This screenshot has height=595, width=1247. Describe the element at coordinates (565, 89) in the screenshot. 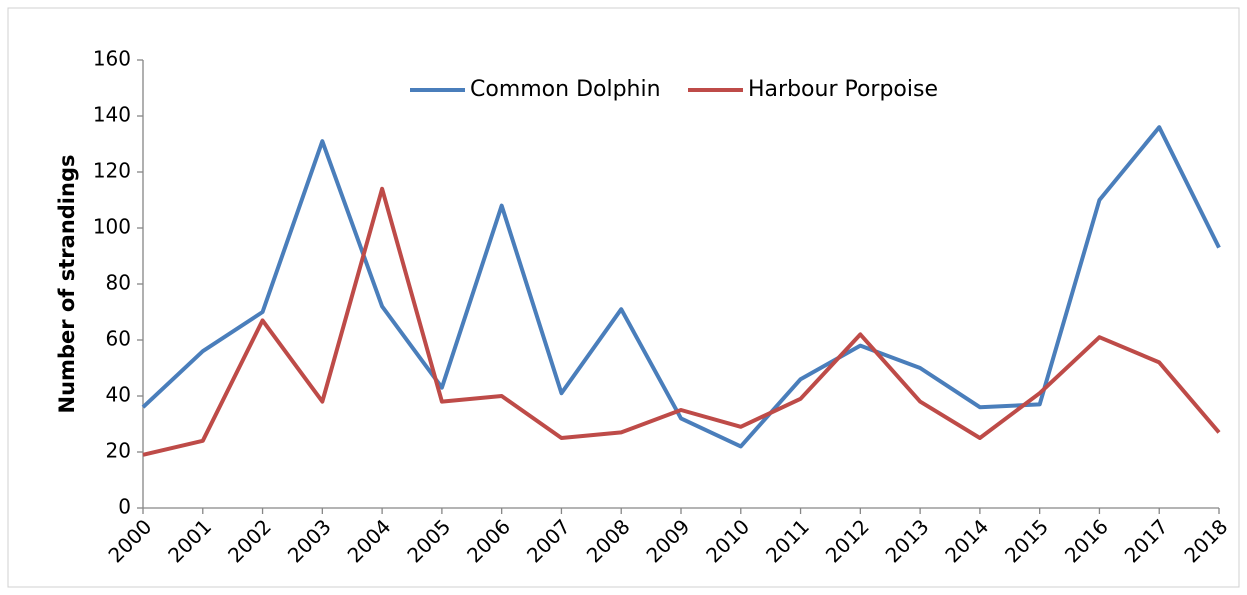

I see `legend-label: Common Dolphin` at that location.